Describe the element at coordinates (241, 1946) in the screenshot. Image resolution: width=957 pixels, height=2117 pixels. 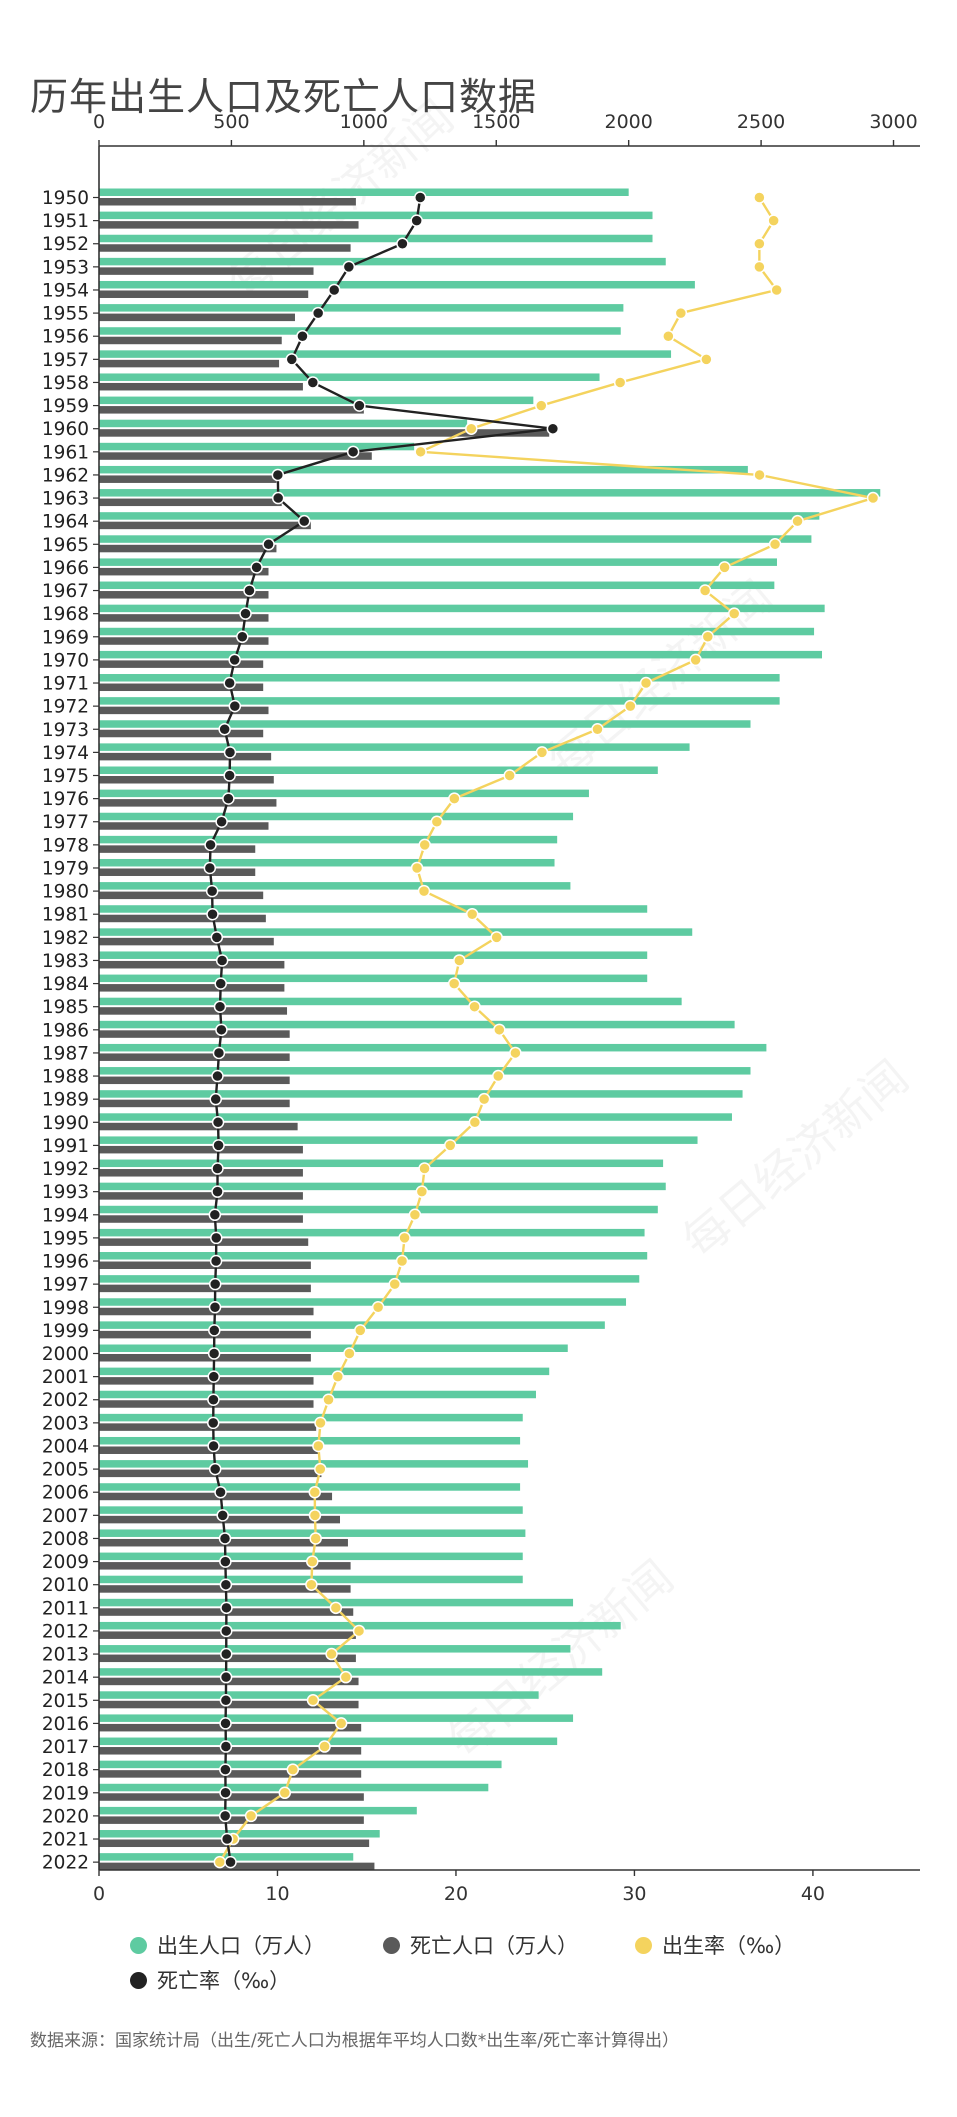
I see `legend-label: 出生人口（万人）` at that location.